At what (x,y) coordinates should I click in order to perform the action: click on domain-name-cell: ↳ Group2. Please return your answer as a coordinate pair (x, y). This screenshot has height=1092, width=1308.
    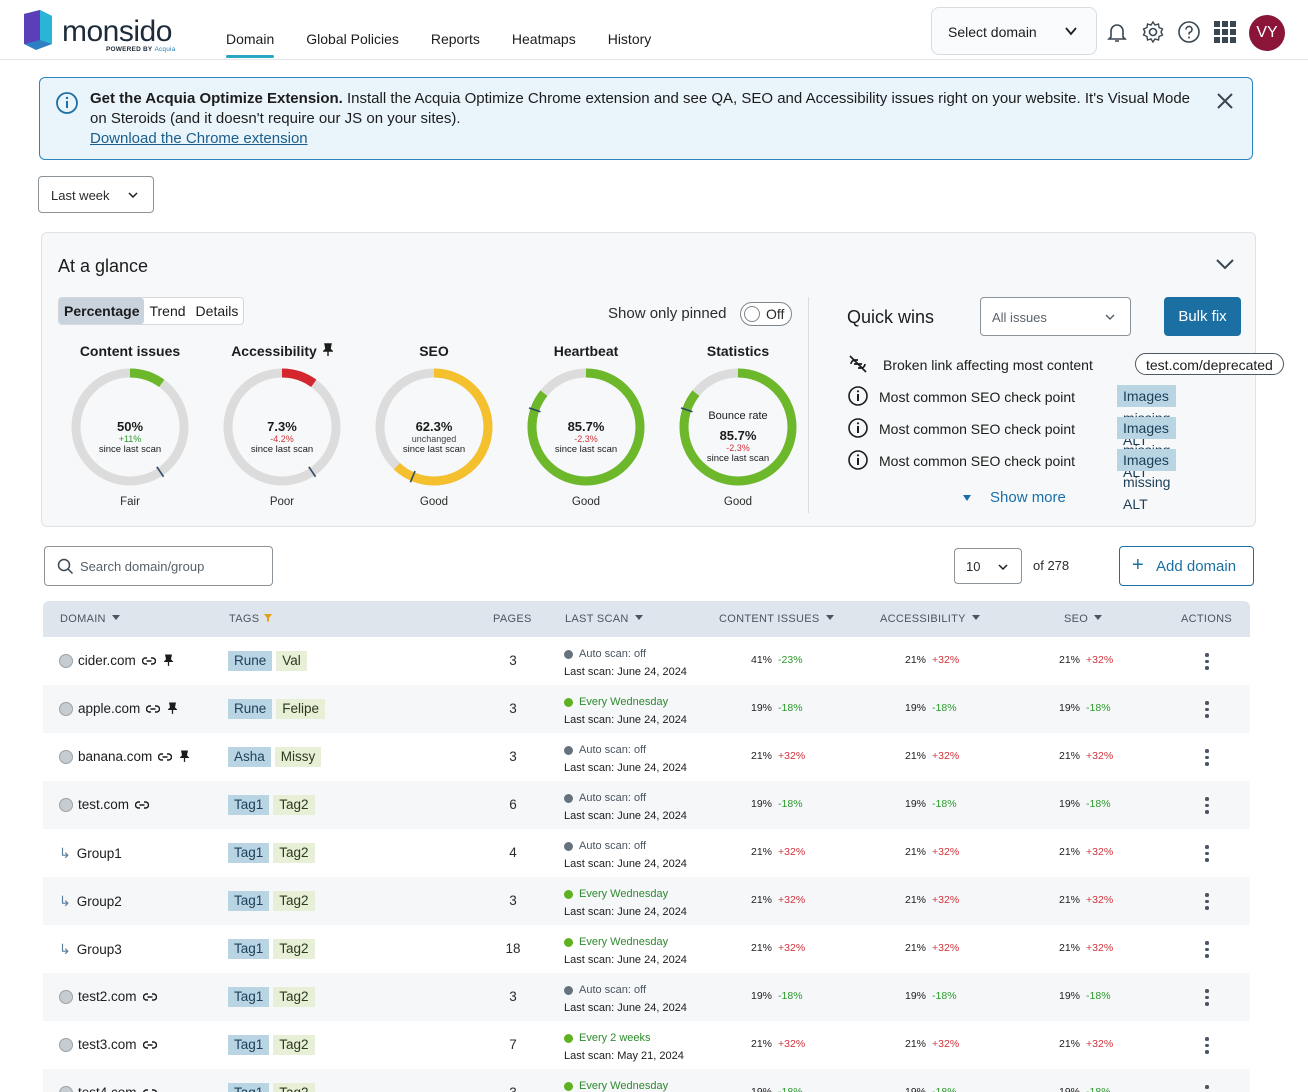
    Looking at the image, I should click on (90, 901).